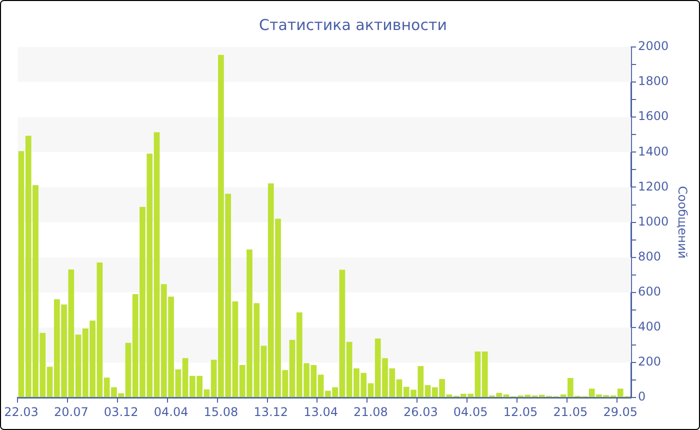 This screenshot has width=700, height=430. I want to click on y-axis-title: Сообщений, so click(683, 222).